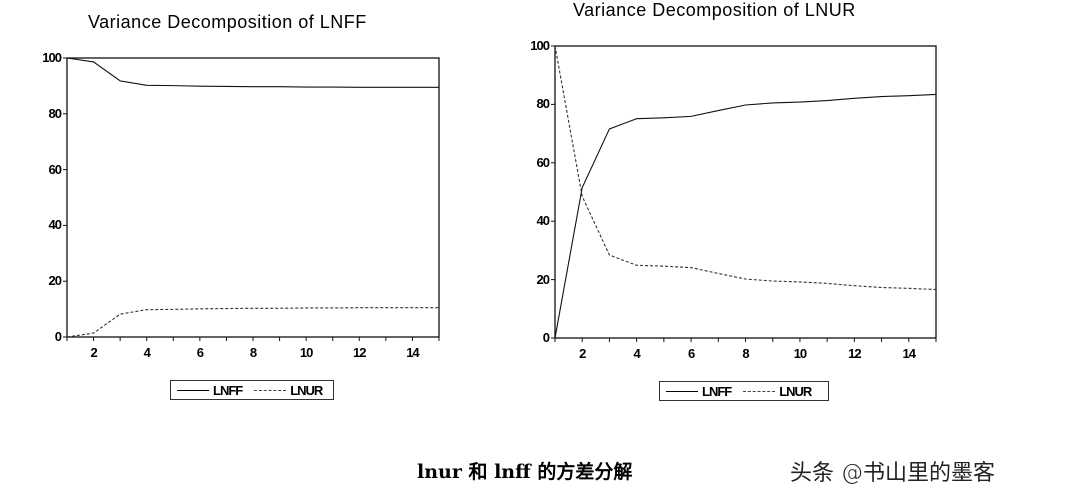 The width and height of the screenshot is (1075, 502). Describe the element at coordinates (252, 322) in the screenshot. I see `series-line-lnur` at that location.